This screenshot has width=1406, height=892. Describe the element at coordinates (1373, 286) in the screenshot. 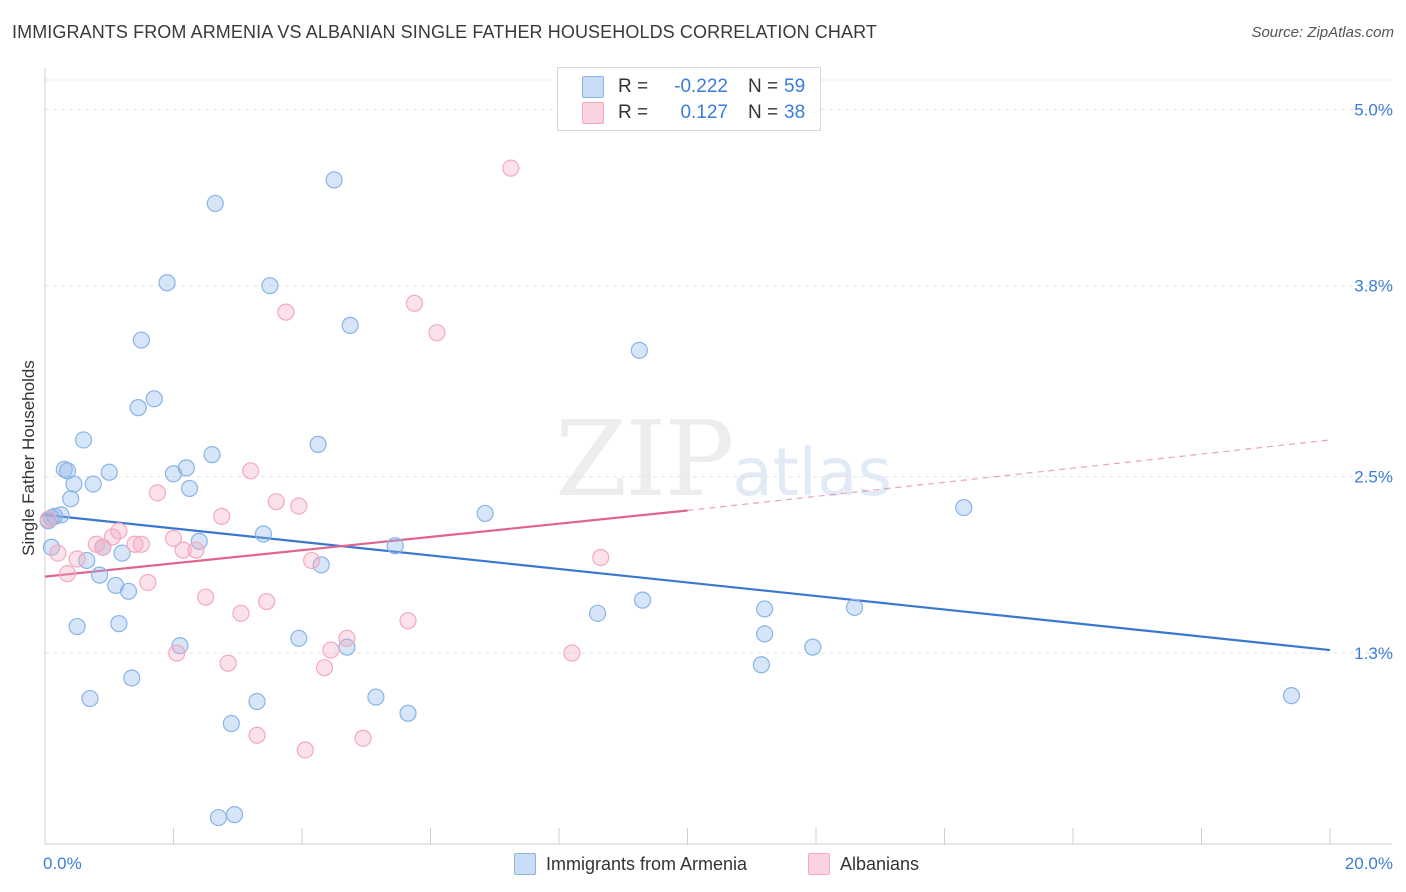

I see `y-tick-label: 3.8%` at that location.